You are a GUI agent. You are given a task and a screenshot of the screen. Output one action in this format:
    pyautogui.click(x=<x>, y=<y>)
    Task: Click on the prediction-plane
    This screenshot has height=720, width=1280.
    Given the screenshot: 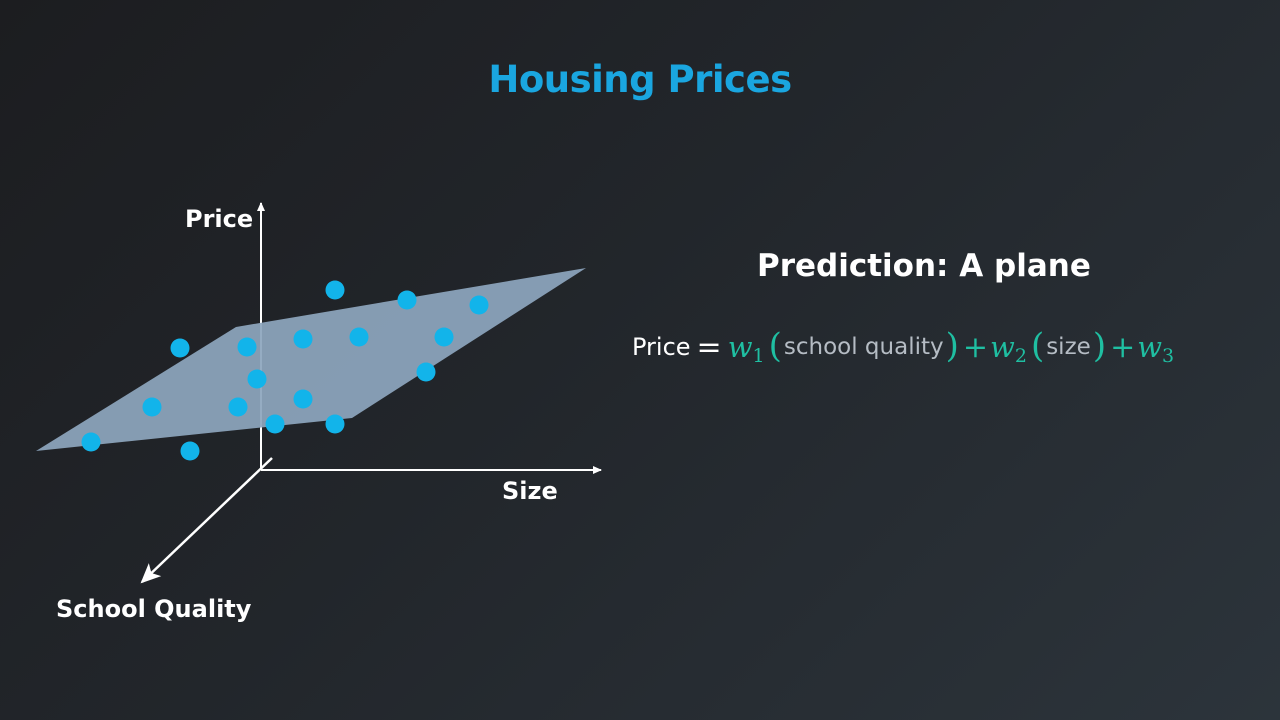 What is the action you would take?
    pyautogui.click(x=311, y=359)
    